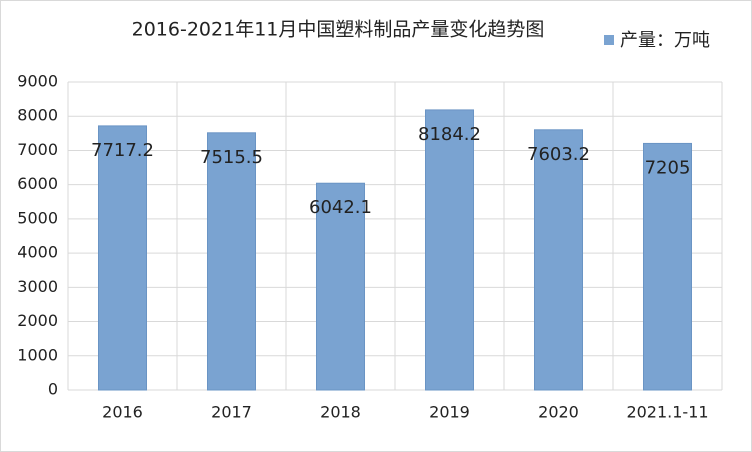  What do you see at coordinates (37, 354) in the screenshot?
I see `y-tick-label: 1000` at bounding box center [37, 354].